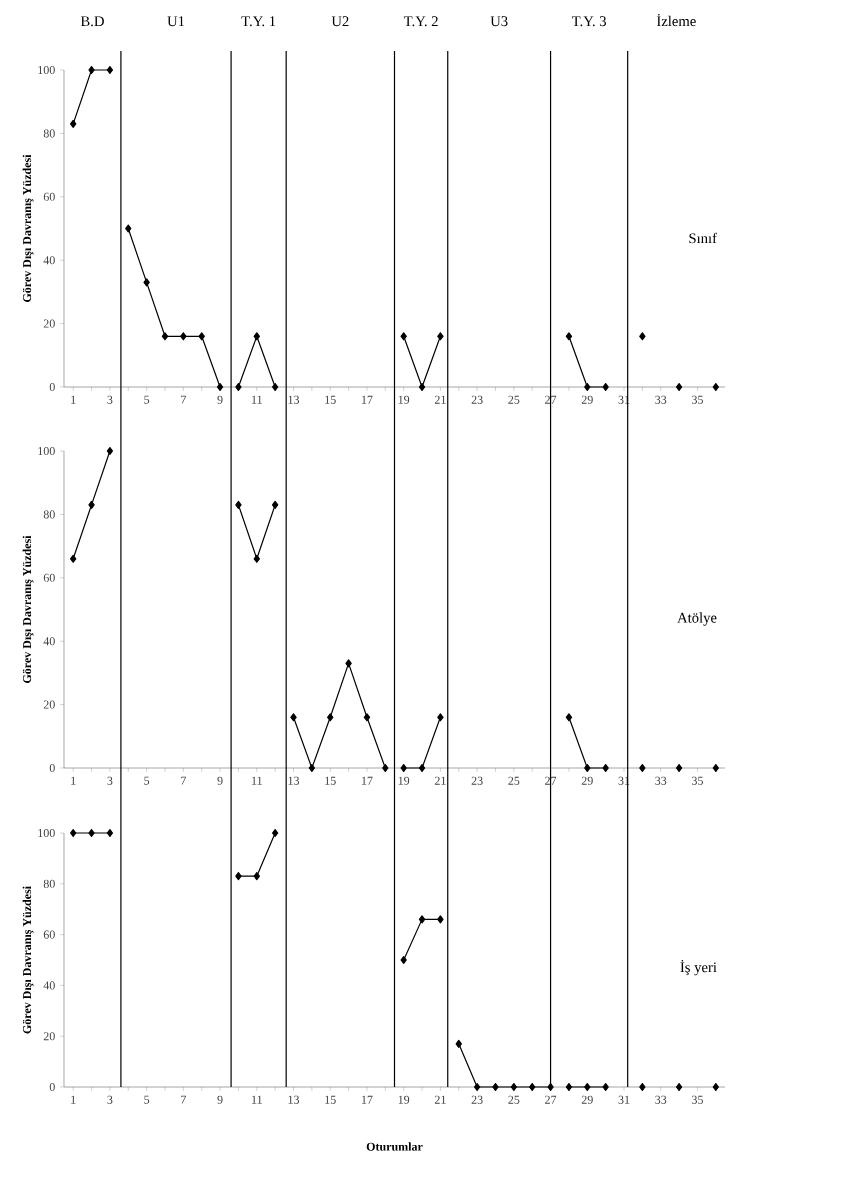  Describe the element at coordinates (697, 1099) in the screenshot. I see `x-tick-label: 35` at that location.